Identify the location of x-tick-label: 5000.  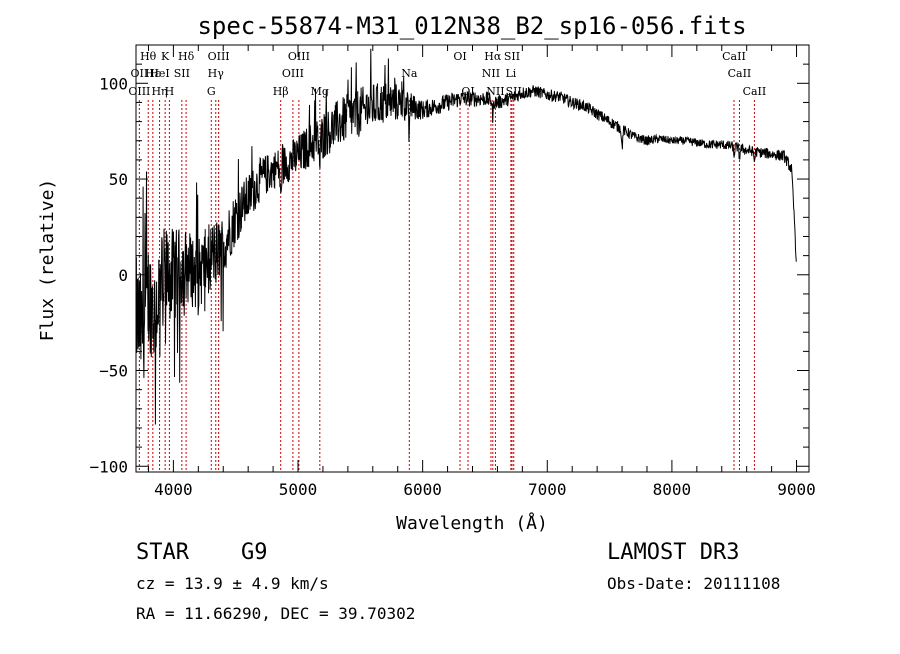
(298, 489).